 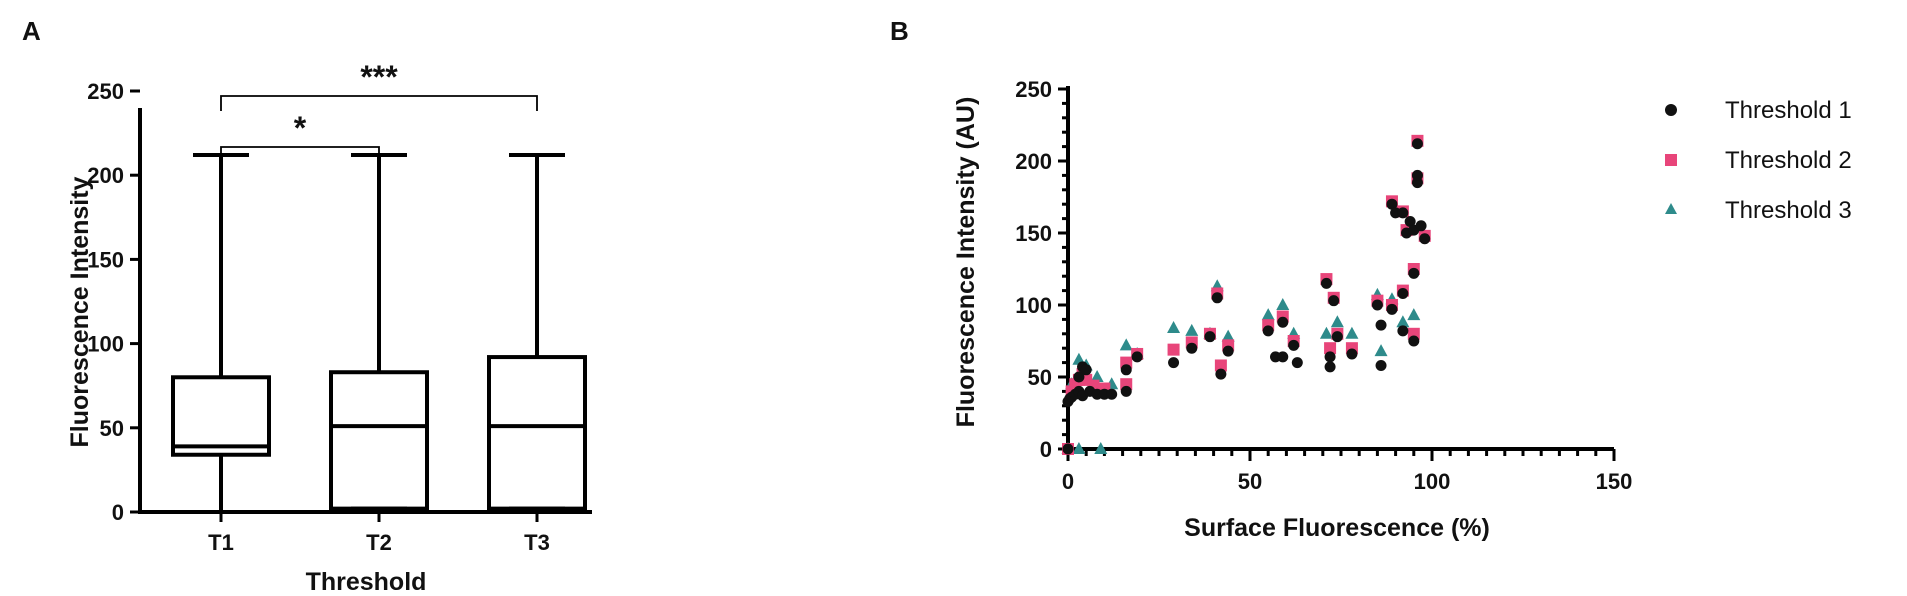 I want to click on panel-b-legend: Threshold 1 Threshold 2 Threshold 3, so click(x=1758, y=160).